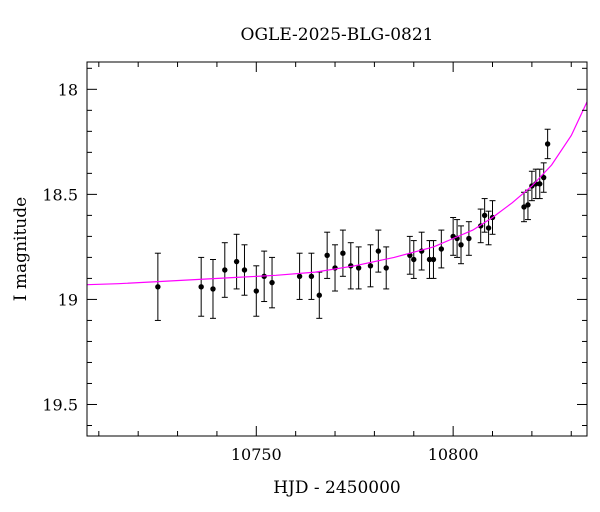 This screenshot has width=600, height=512. I want to click on x-axis-label: HJD - 2450000, so click(337, 488).